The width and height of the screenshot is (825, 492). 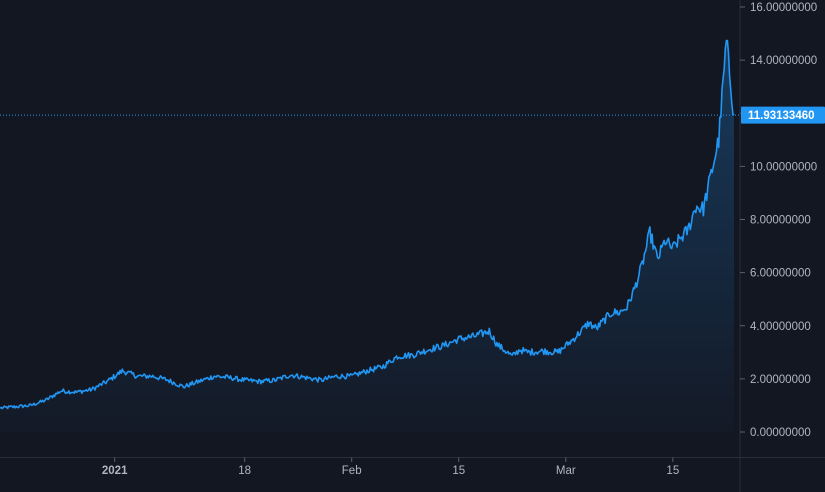 I want to click on last-price-label: 11.93133460, so click(x=783, y=115).